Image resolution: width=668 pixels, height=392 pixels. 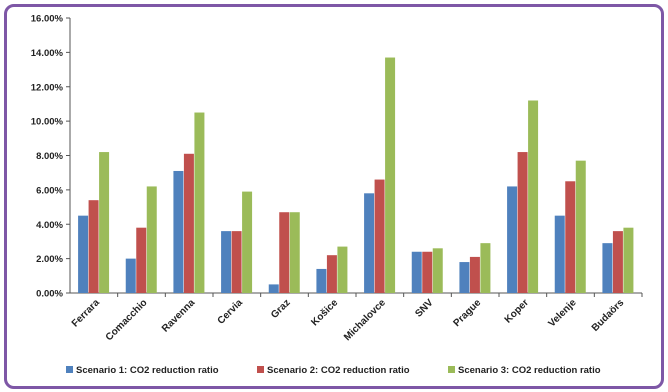 I want to click on y-tick-label: 10.00%, so click(x=47, y=122).